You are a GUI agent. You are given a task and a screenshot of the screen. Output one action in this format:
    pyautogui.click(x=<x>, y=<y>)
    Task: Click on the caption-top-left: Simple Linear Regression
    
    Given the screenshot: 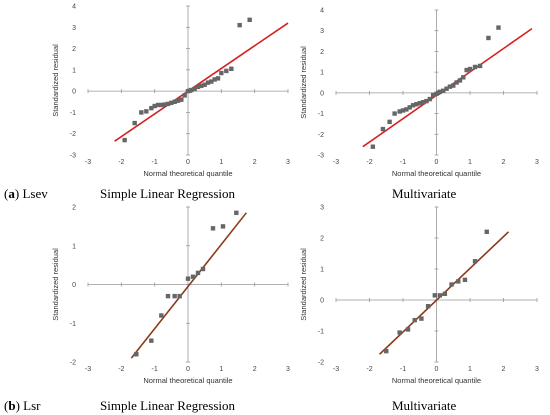 What is the action you would take?
    pyautogui.click(x=168, y=193)
    